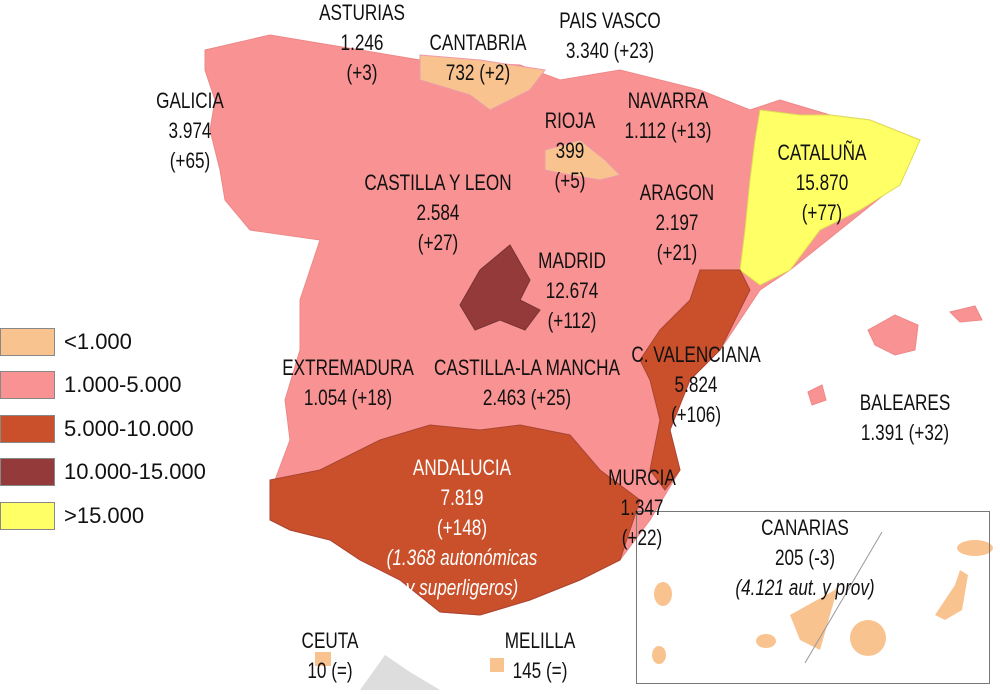 This screenshot has height=694, width=1000. I want to click on label-baleares: BALEARES 1.391 (+32), so click(905, 417).